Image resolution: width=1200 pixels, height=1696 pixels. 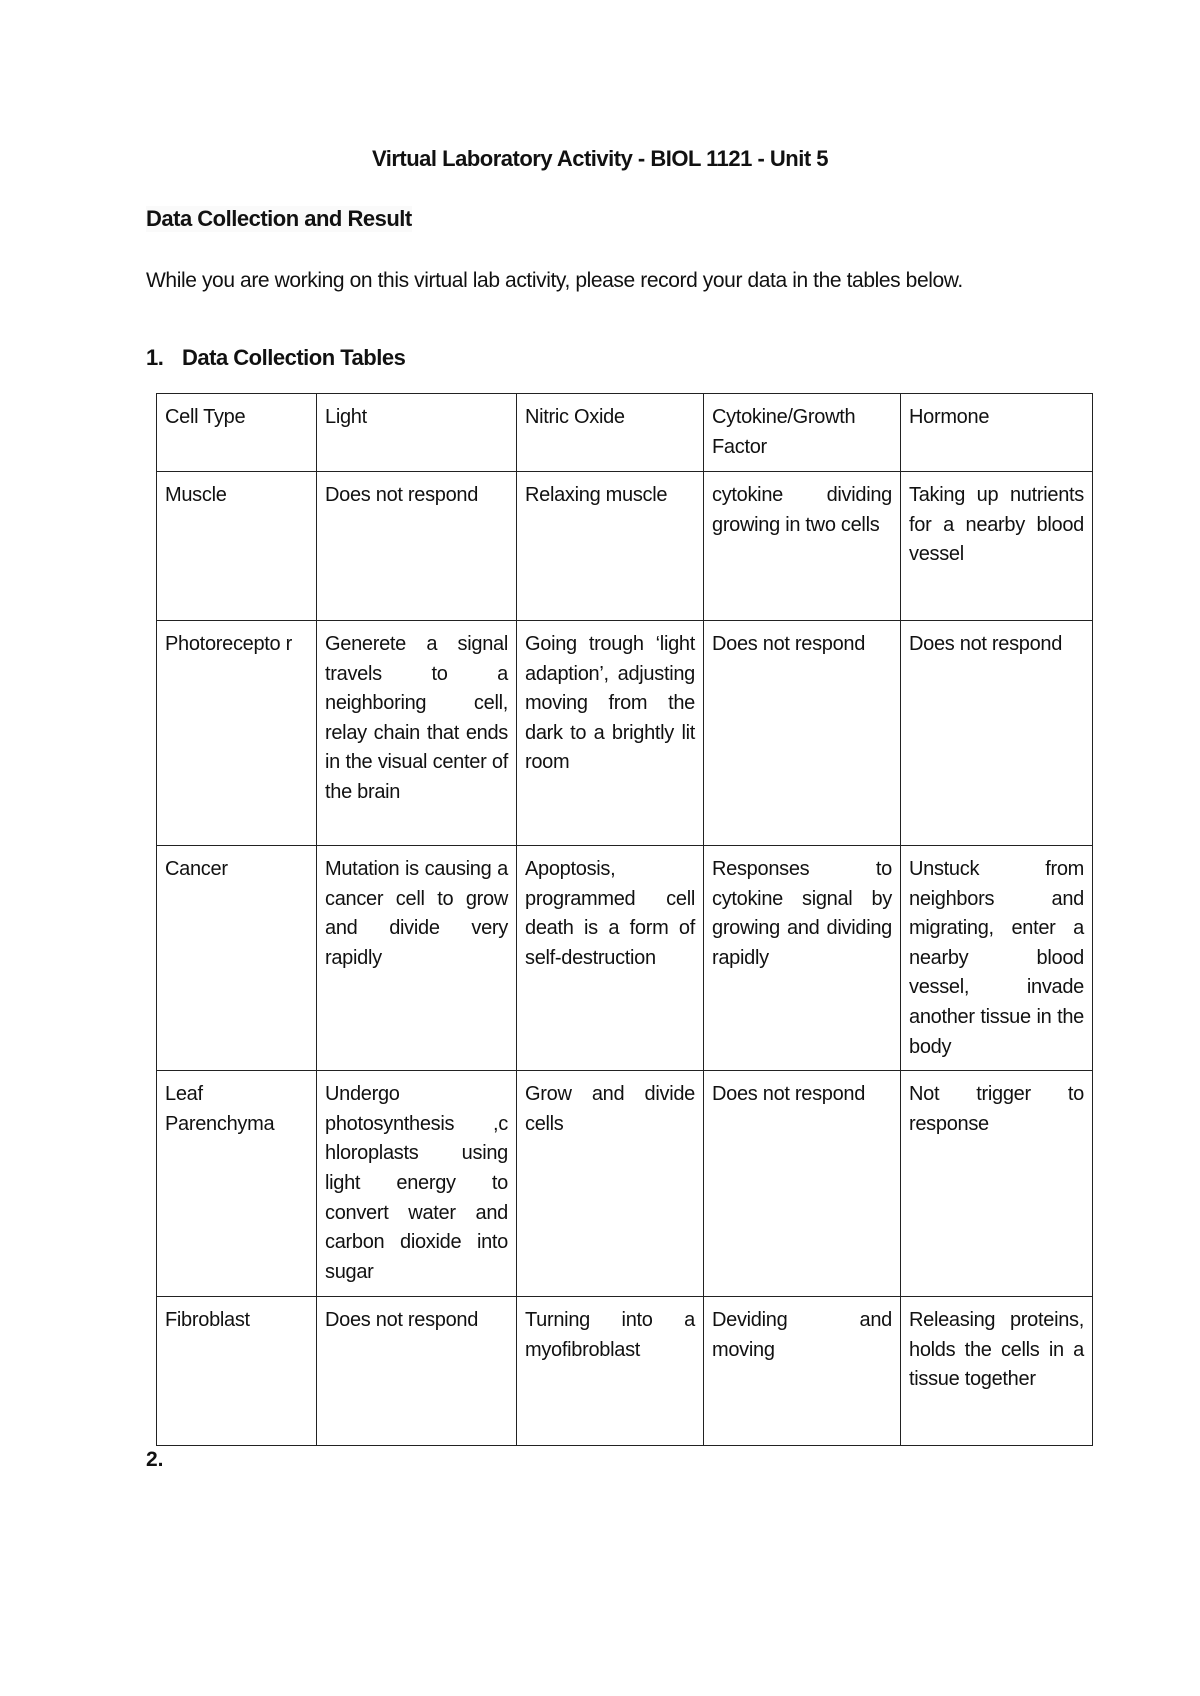 I want to click on table-cell: Not trigger to response, so click(x=996, y=1184).